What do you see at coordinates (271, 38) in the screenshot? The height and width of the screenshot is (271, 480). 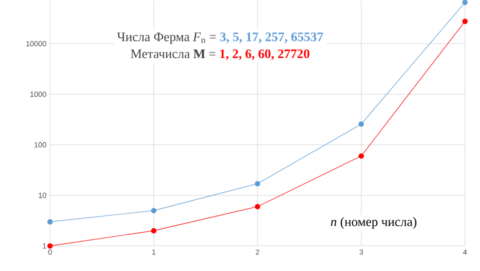 I see `annotation: 3, 5, 17, 257, 65537` at bounding box center [271, 38].